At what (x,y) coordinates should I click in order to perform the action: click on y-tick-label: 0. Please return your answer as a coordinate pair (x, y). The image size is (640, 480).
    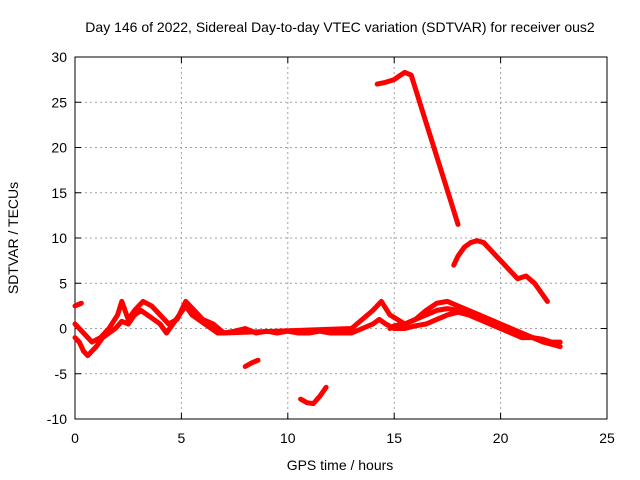
    Looking at the image, I should click on (63, 329).